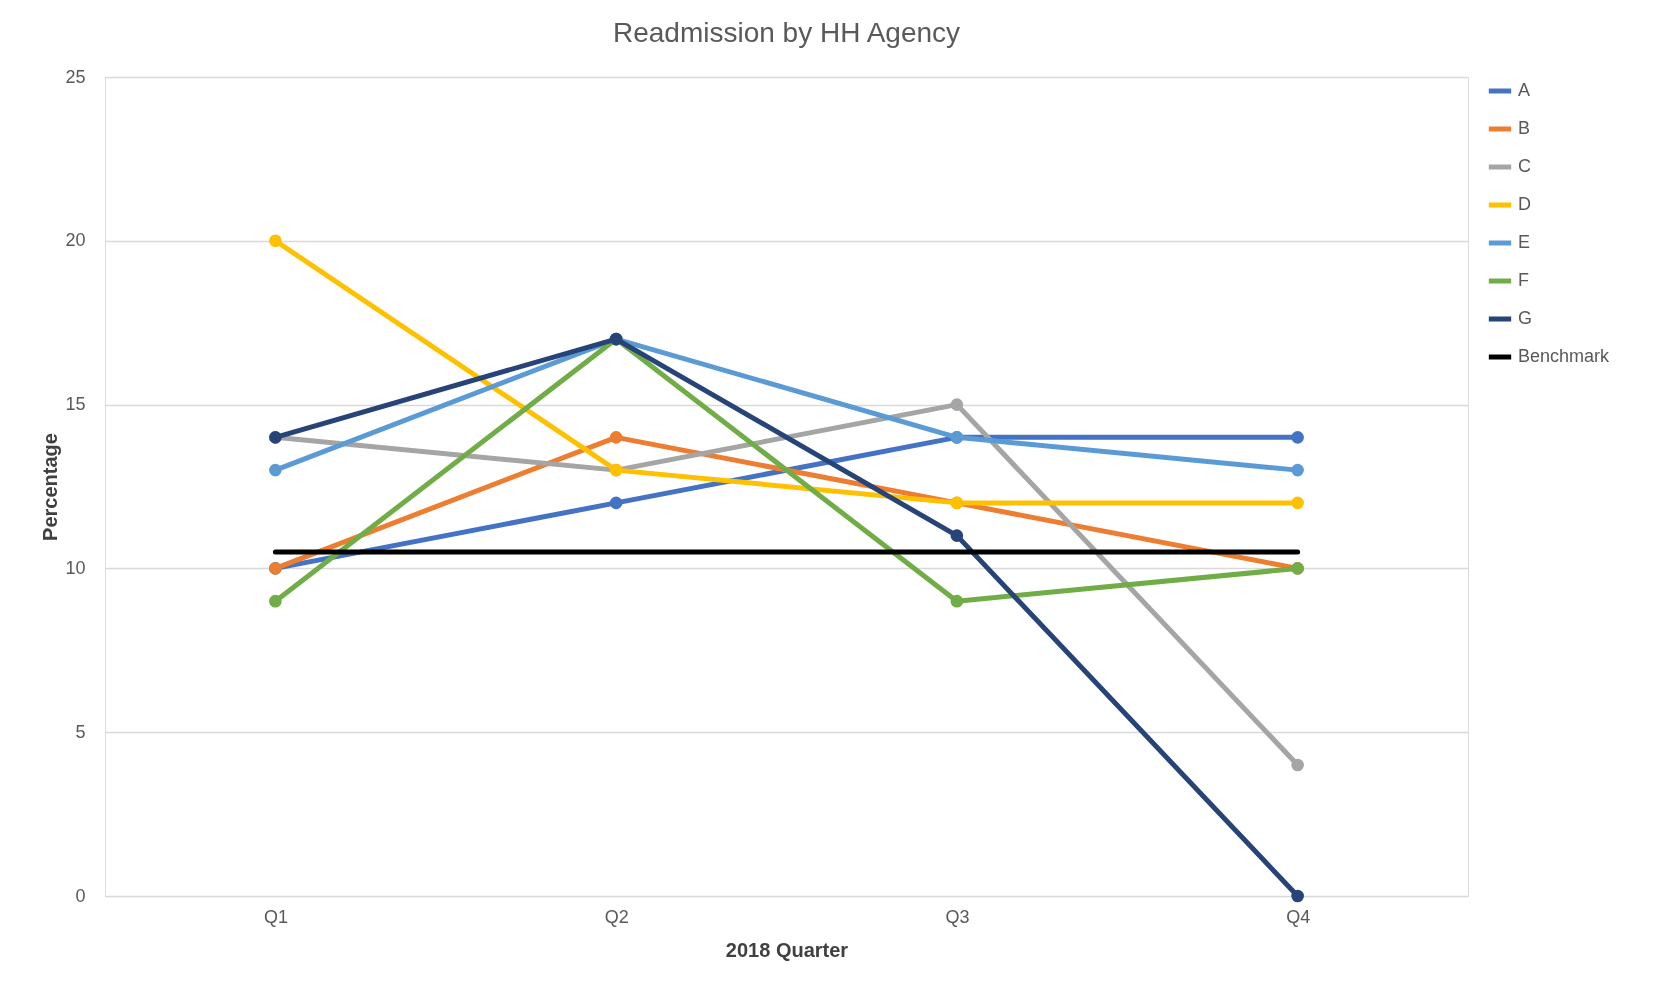 The image size is (1653, 994). What do you see at coordinates (50, 487) in the screenshot?
I see `y-axis-title: Percentage` at bounding box center [50, 487].